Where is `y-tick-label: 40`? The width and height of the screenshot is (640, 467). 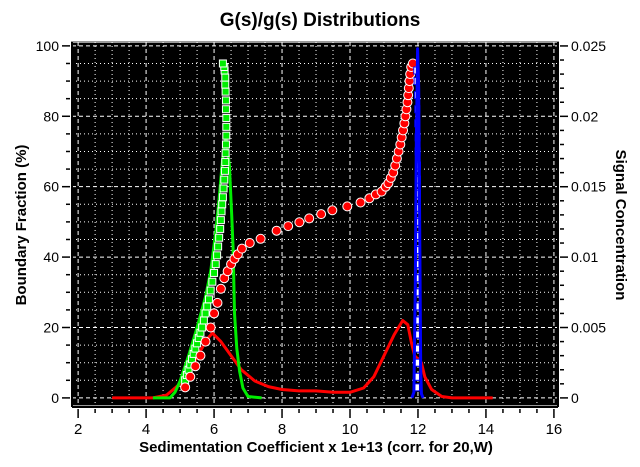
y-tick-label: 40 is located at coordinates (51, 257).